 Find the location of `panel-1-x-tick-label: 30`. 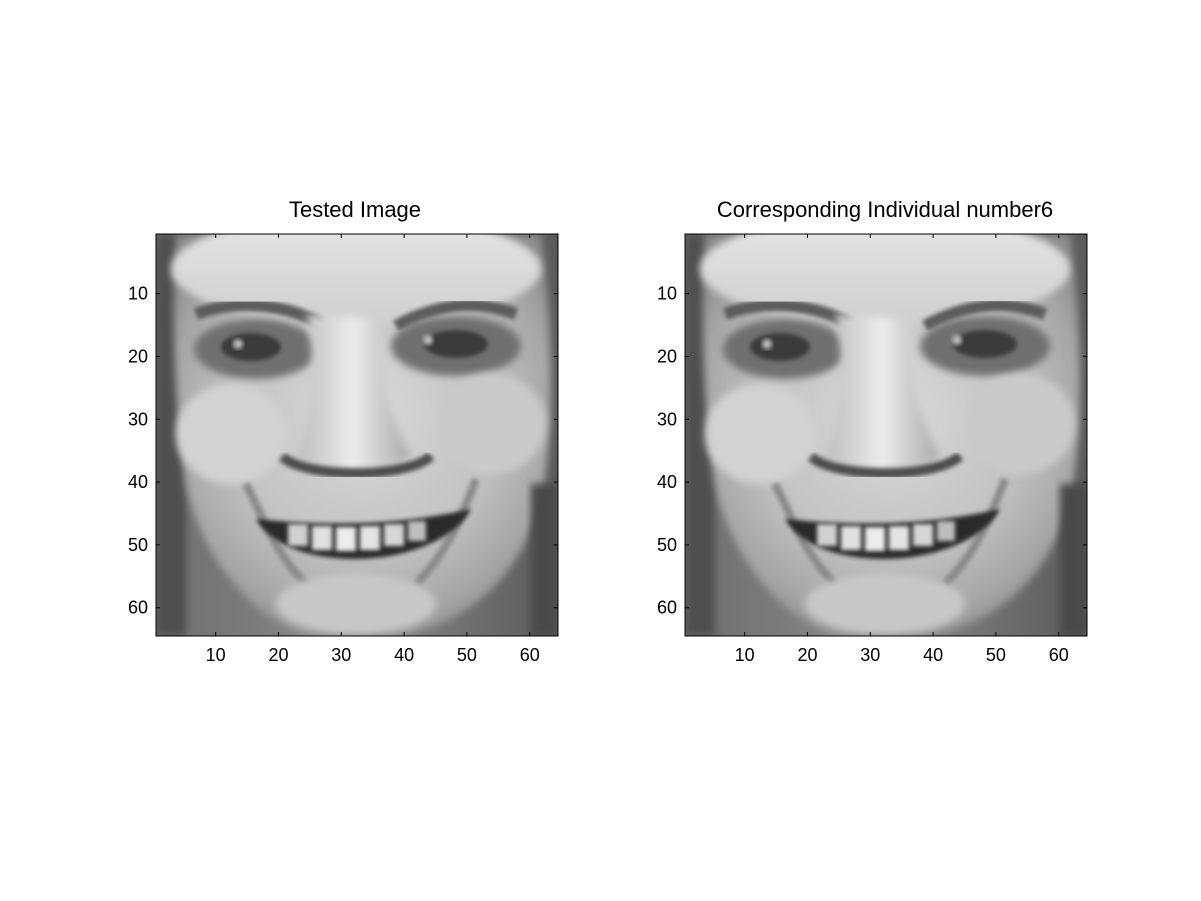

panel-1-x-tick-label: 30 is located at coordinates (341, 655).